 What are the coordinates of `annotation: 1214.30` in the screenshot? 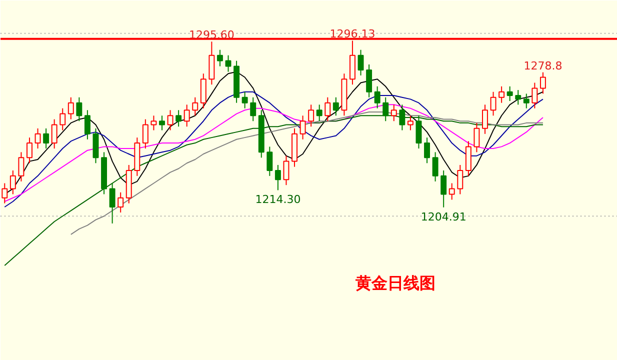 It's located at (278, 199).